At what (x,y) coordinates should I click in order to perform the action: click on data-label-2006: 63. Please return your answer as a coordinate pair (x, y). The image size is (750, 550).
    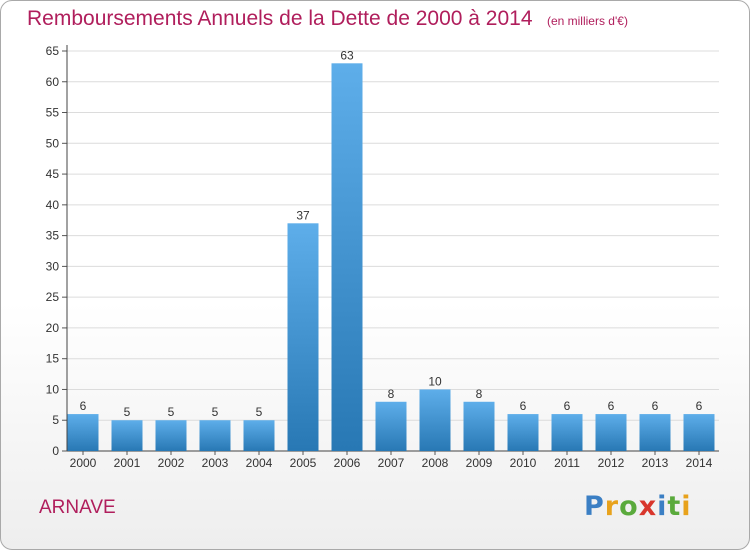
    Looking at the image, I should click on (347, 55).